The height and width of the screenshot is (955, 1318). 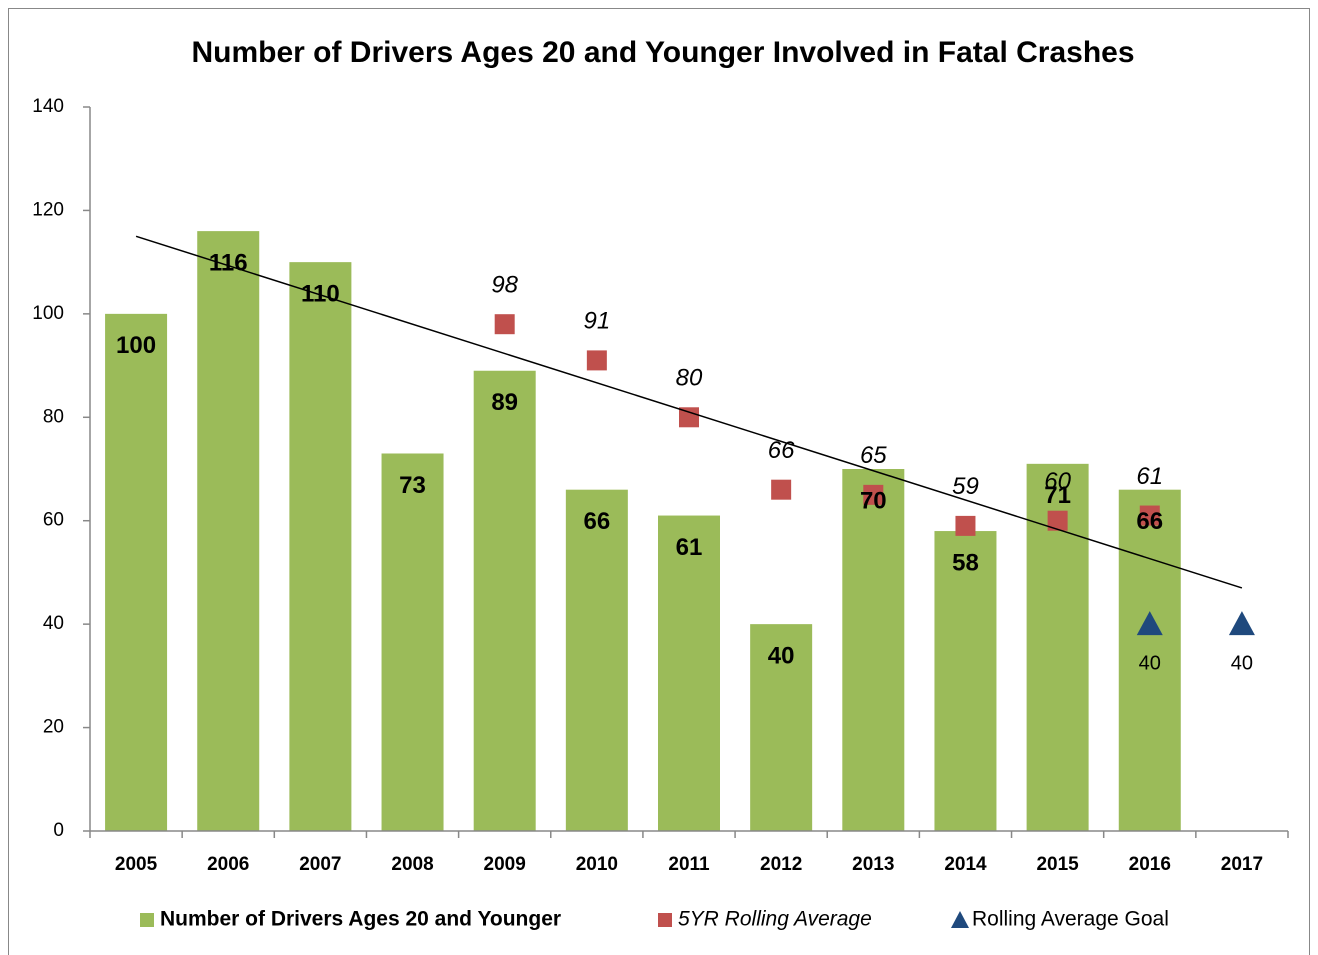 I want to click on y-tick-label: 40, so click(x=53, y=623).